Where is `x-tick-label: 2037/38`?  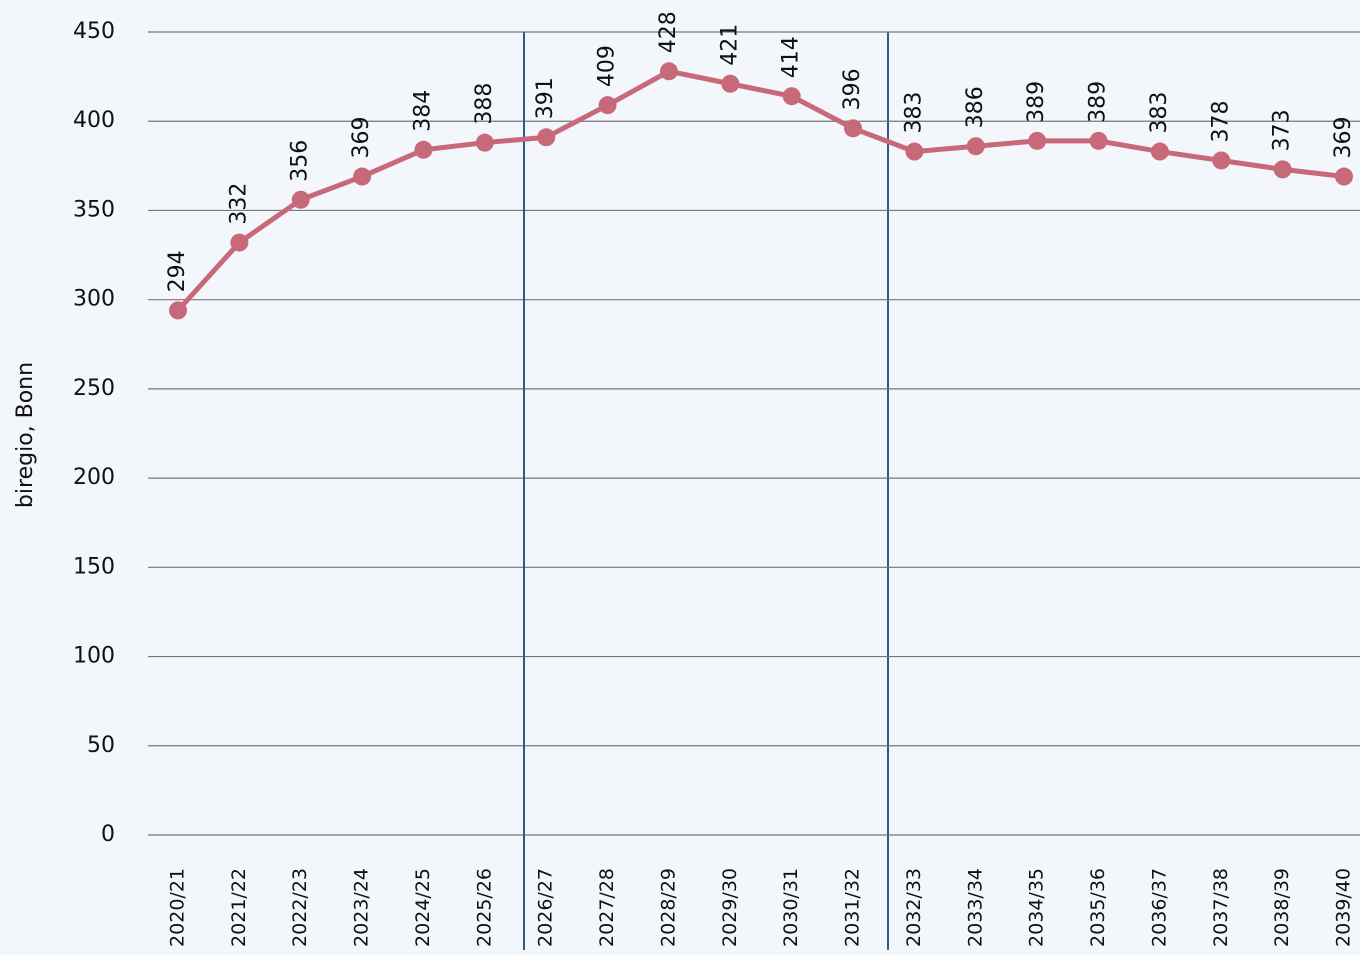
x-tick-label: 2037/38 is located at coordinates (1221, 907).